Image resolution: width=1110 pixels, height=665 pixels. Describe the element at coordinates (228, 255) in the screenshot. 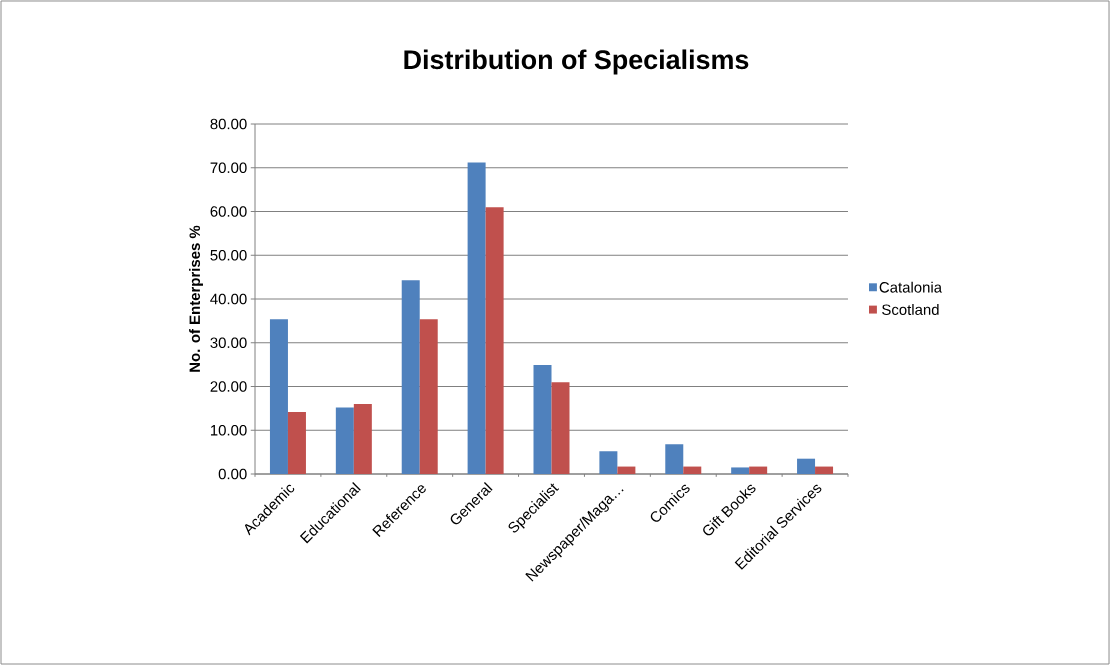

I see `y-tick-label: 50.00` at that location.